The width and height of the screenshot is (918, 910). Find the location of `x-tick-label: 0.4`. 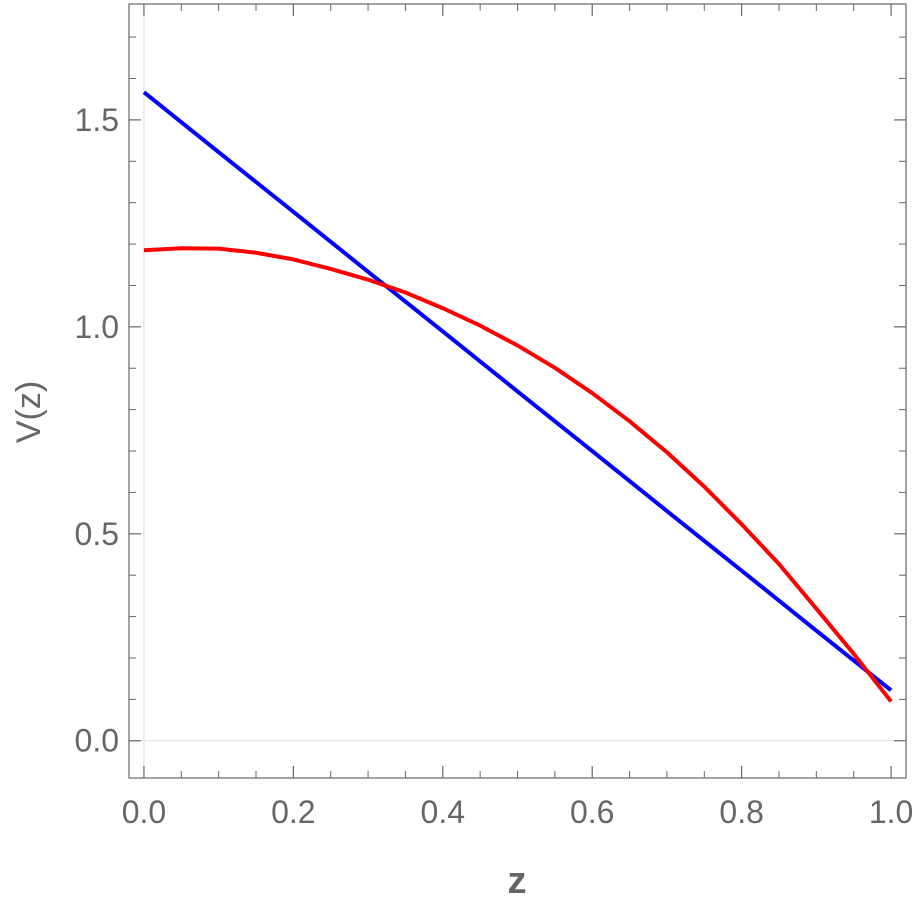

x-tick-label: 0.4 is located at coordinates (443, 812).